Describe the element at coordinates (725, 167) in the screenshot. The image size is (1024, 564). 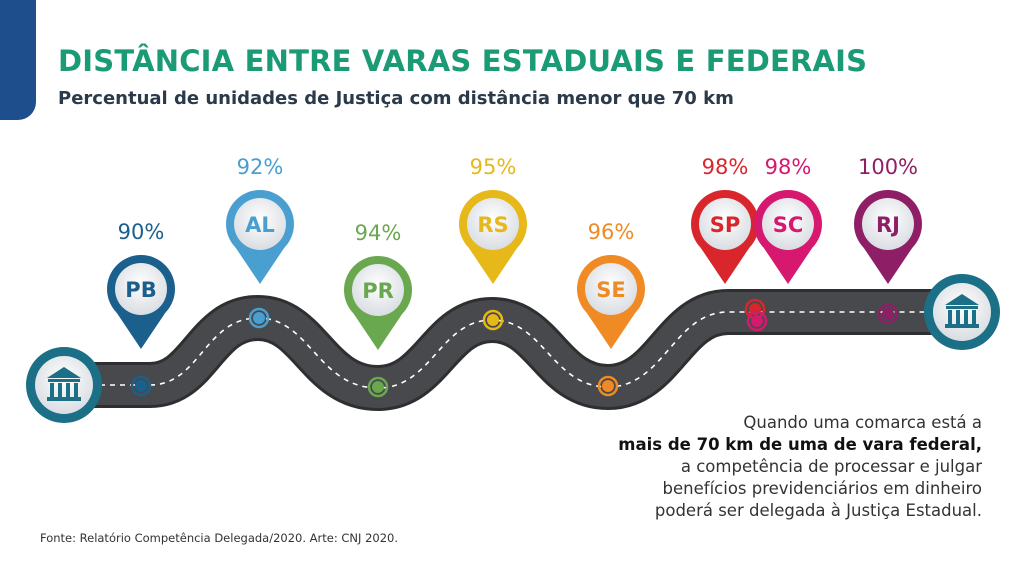
I see `value-label-sp: 98%` at that location.